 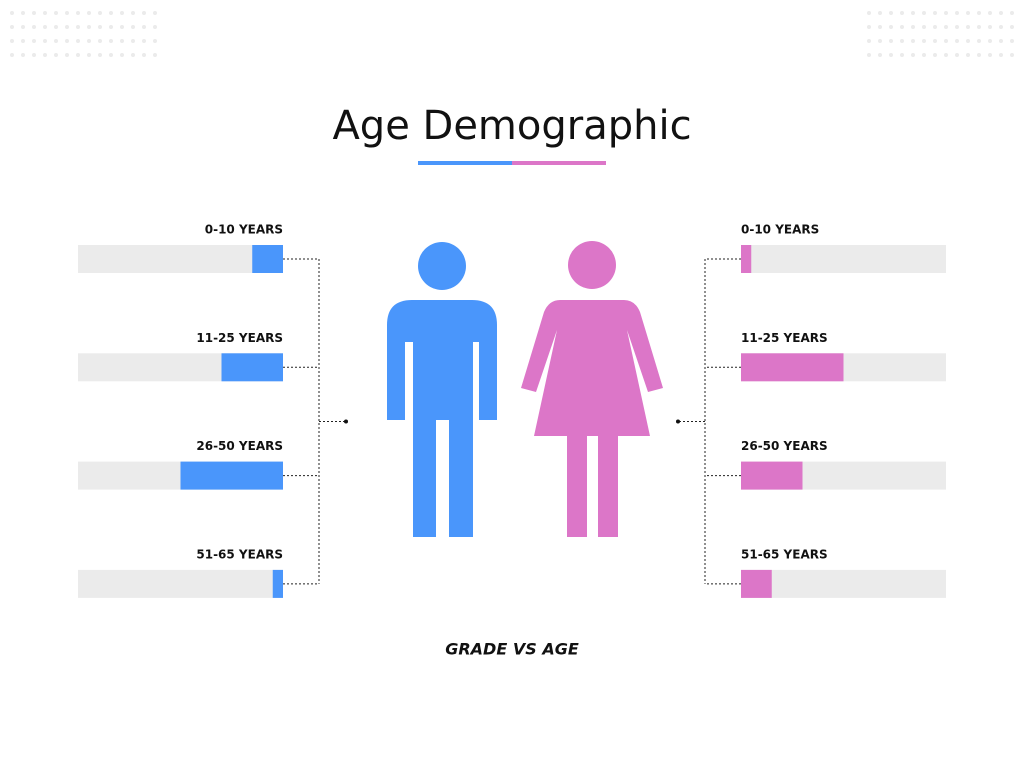 What do you see at coordinates (784, 554) in the screenshot?
I see `category-label: 51-65 YEARS` at bounding box center [784, 554].